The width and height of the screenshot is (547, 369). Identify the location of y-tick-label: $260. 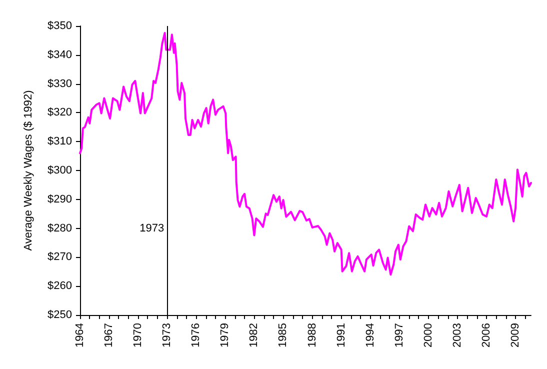
(60, 286).